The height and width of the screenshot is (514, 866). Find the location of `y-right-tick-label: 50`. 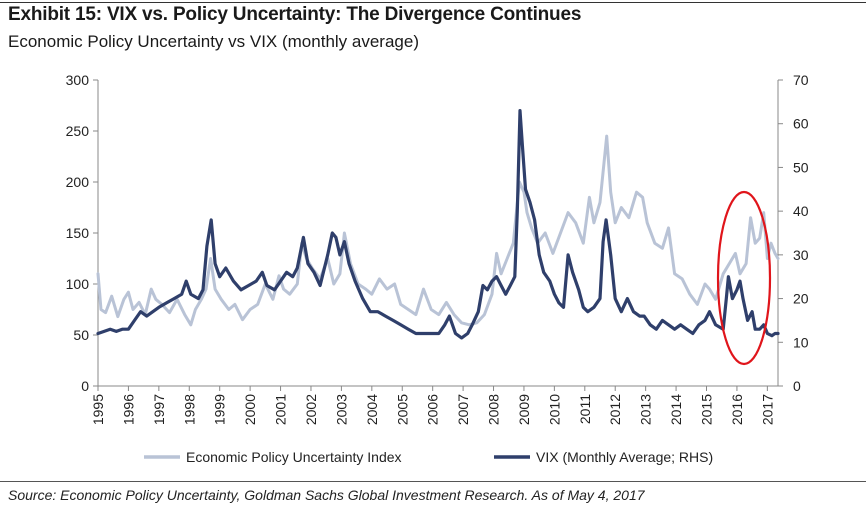

y-right-tick-label: 50 is located at coordinates (801, 167).